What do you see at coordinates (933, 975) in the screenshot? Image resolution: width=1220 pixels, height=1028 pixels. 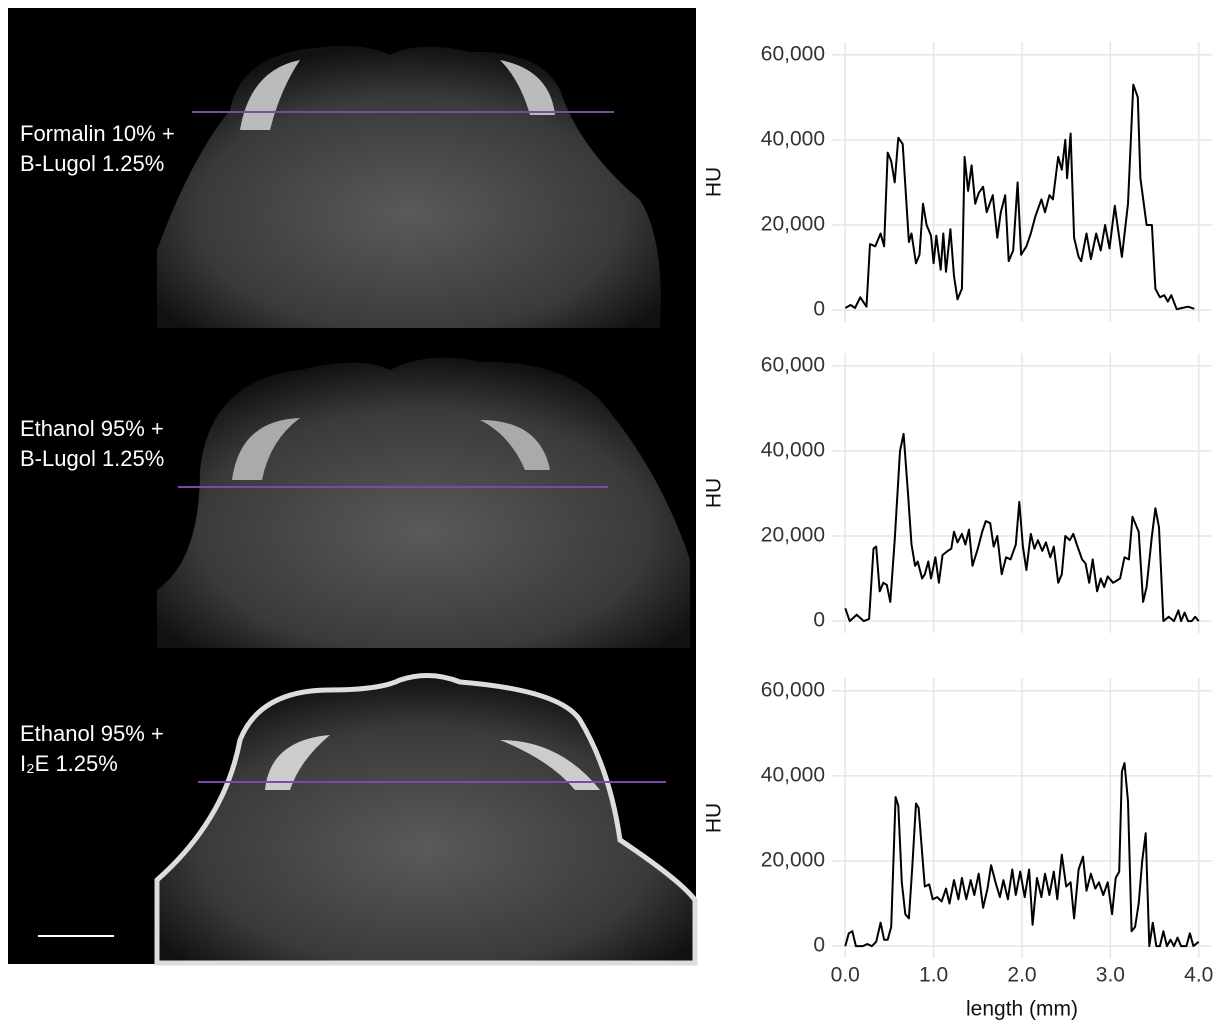 I see `x-tick-label: 1.0` at bounding box center [933, 975].